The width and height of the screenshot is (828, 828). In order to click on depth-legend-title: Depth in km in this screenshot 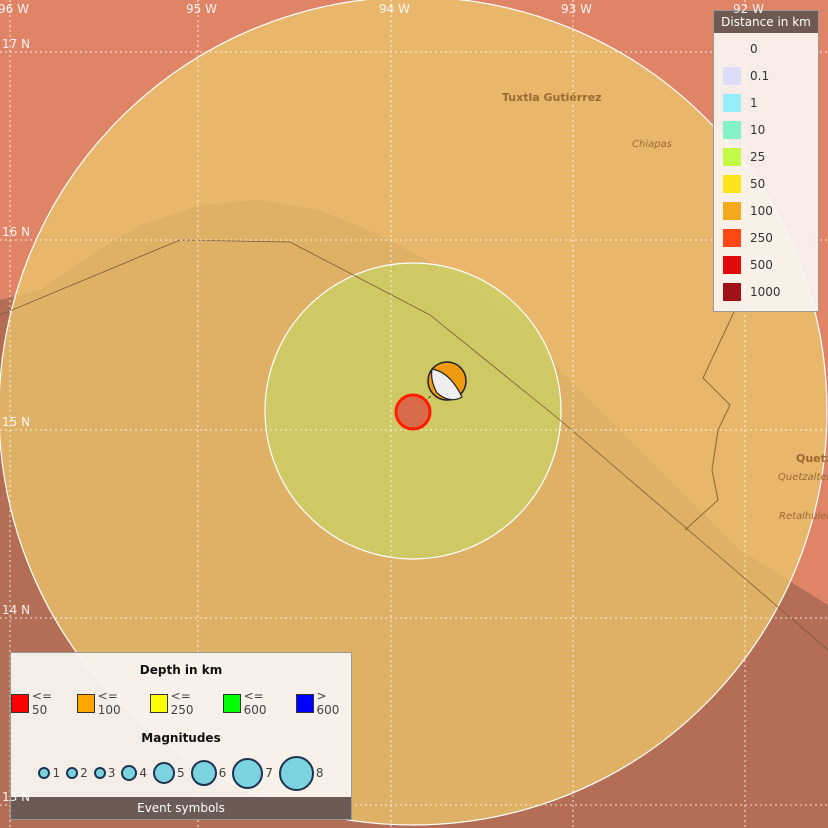, I will do `click(181, 670)`.